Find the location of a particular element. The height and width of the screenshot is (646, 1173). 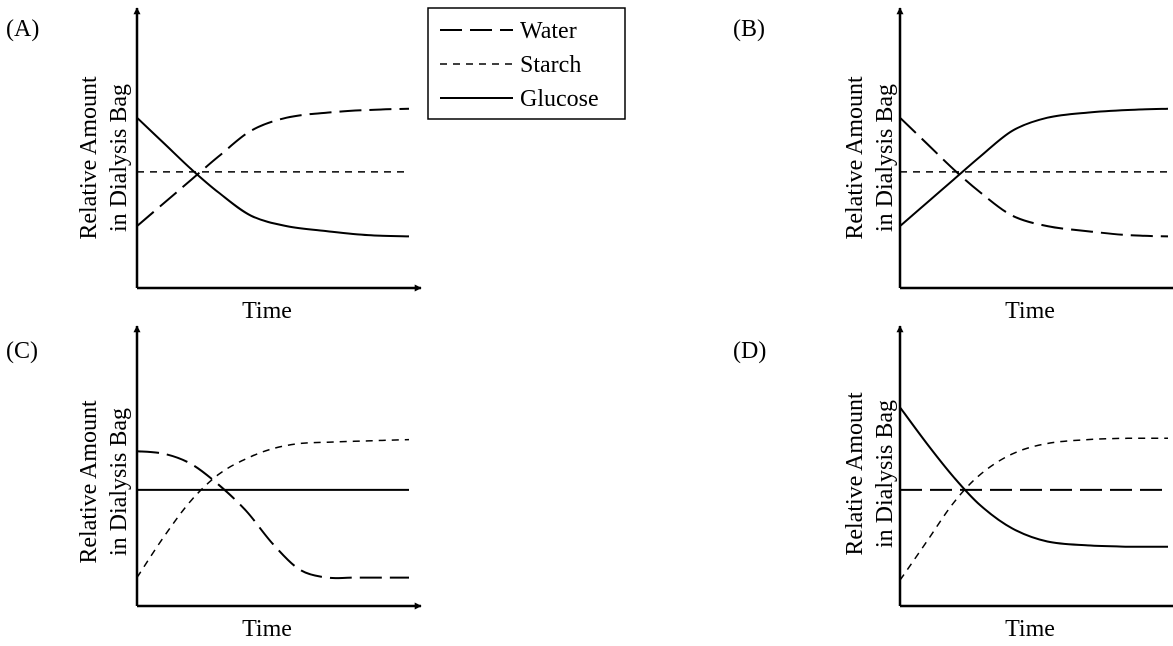

legend-label-starch: Starch is located at coordinates (550, 65).